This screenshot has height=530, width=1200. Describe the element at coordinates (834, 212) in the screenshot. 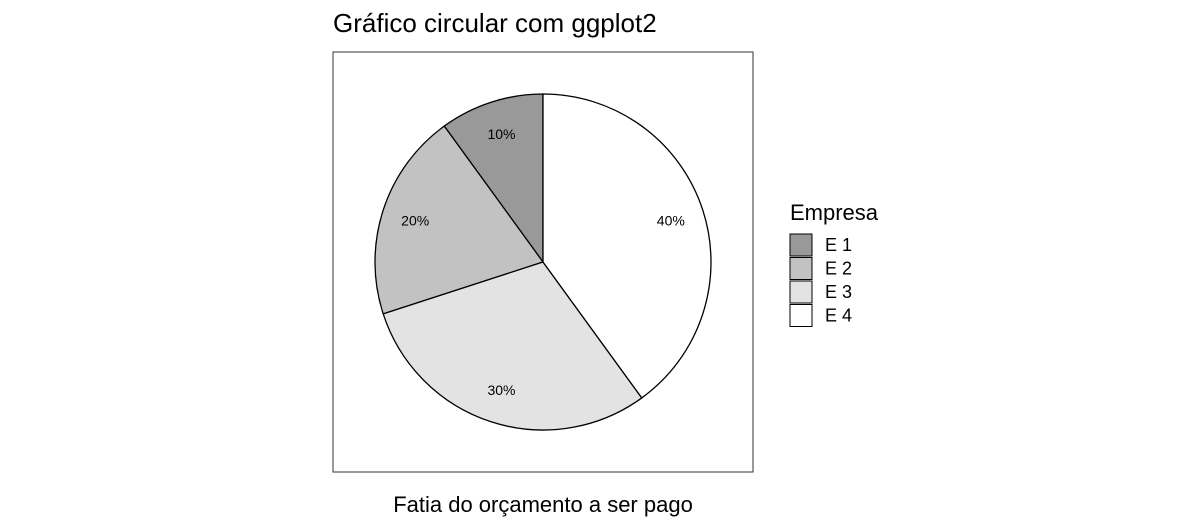

I see `legend-title: Empresa` at that location.